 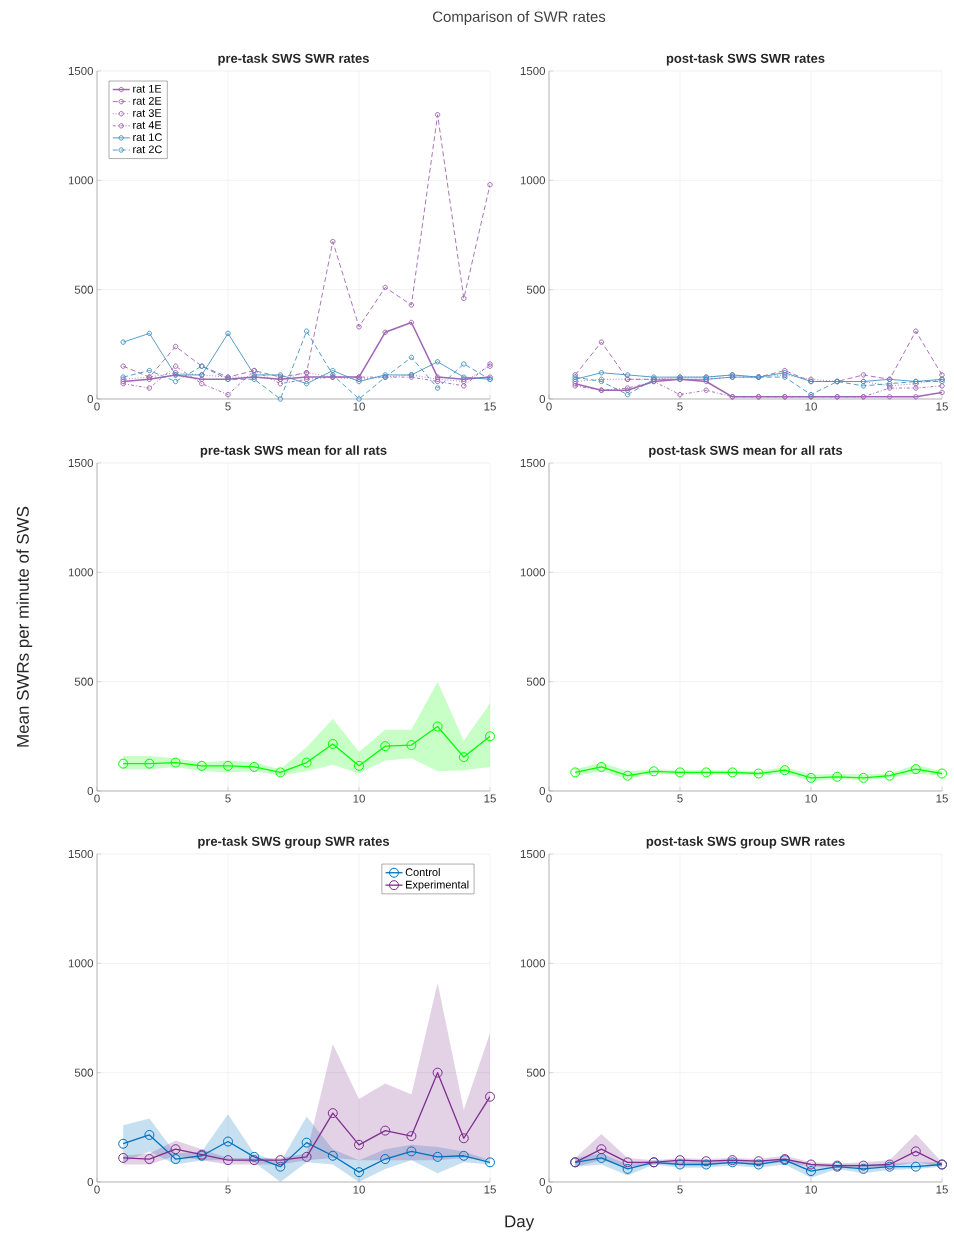 What do you see at coordinates (147, 113) in the screenshot?
I see `legend-label: rat 3E` at bounding box center [147, 113].